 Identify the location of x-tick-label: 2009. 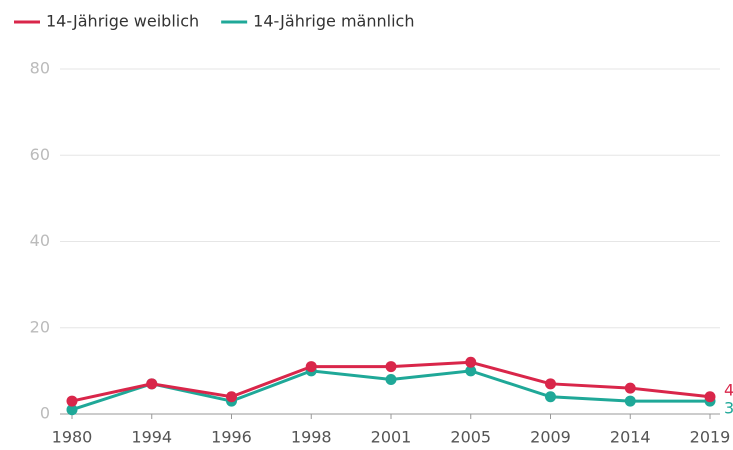
(550, 437).